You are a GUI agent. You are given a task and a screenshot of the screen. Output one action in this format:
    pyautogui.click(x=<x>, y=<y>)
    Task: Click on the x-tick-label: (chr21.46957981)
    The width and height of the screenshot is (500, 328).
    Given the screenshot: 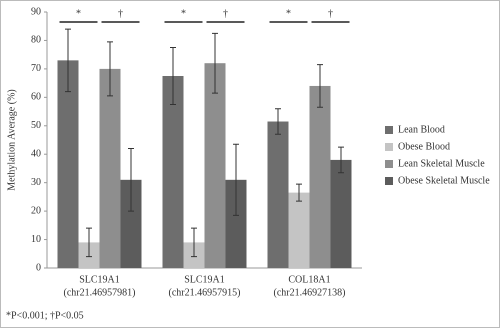 What is the action you would take?
    pyautogui.click(x=100, y=292)
    